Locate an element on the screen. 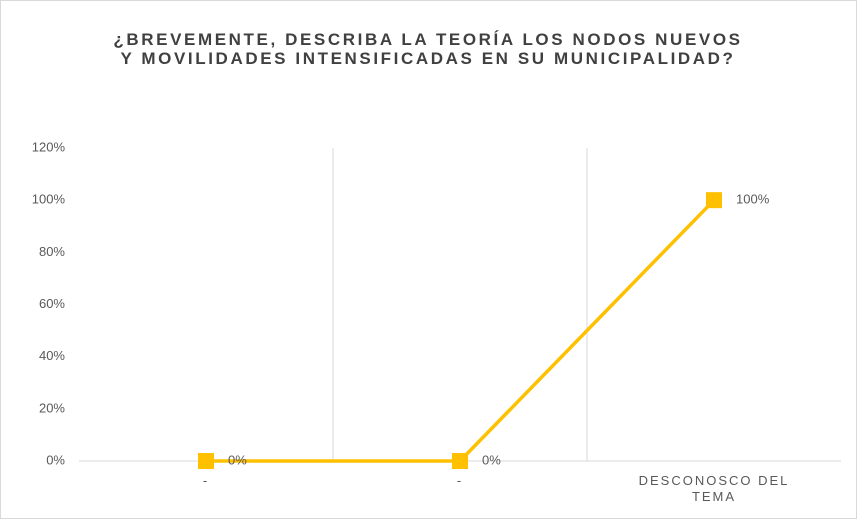 The width and height of the screenshot is (857, 519). x-tick-label: DESCONOSCO DEL TEMA is located at coordinates (714, 488).